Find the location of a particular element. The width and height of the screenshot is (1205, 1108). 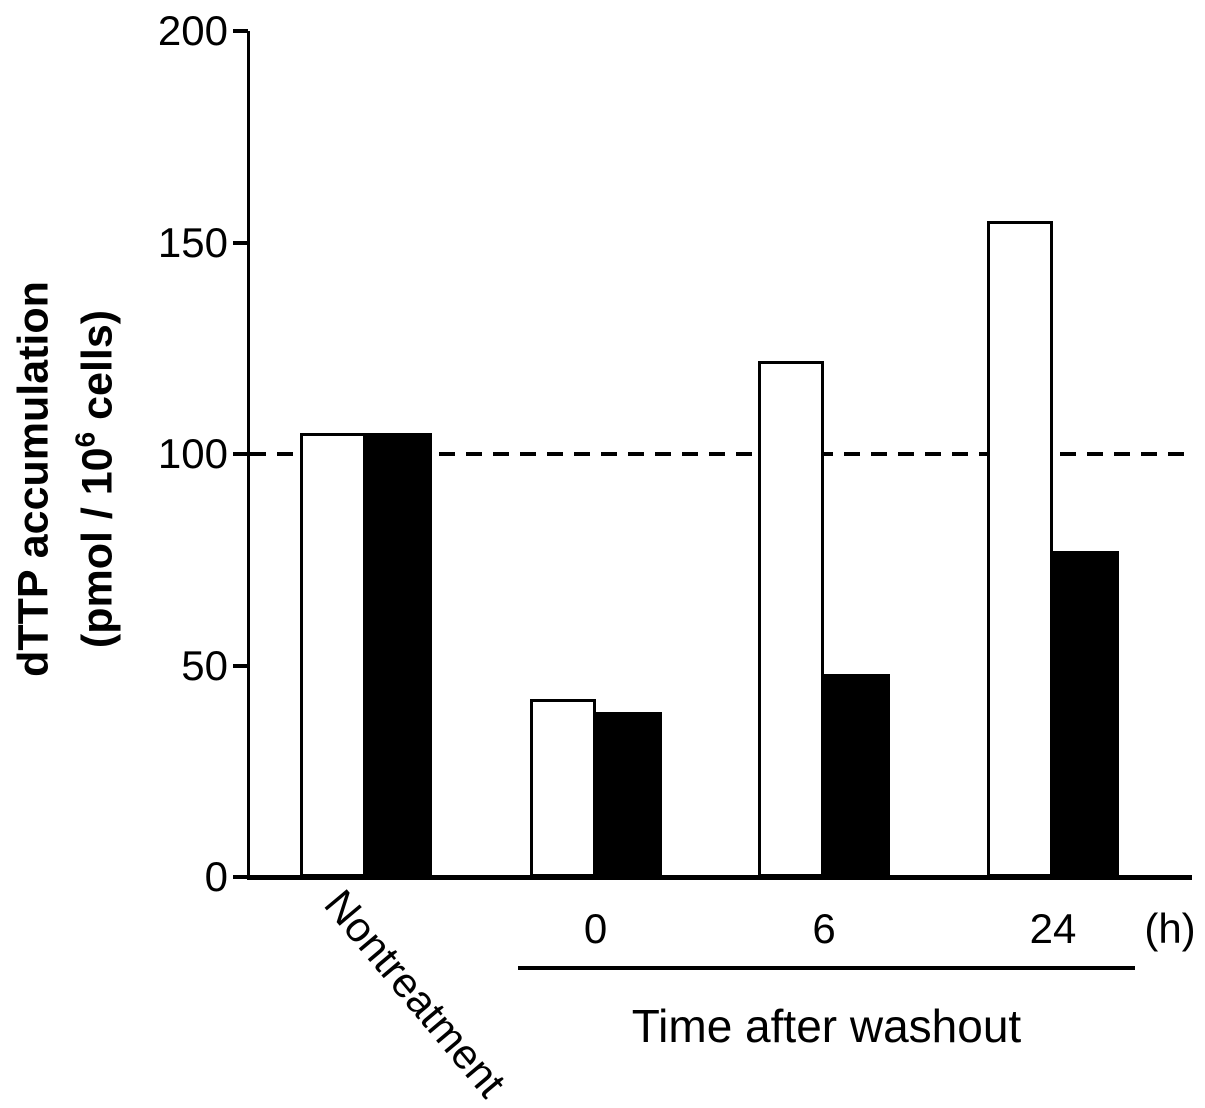

y-axis-title-line2: (pmol / 106 cells) is located at coordinates (92, 479).